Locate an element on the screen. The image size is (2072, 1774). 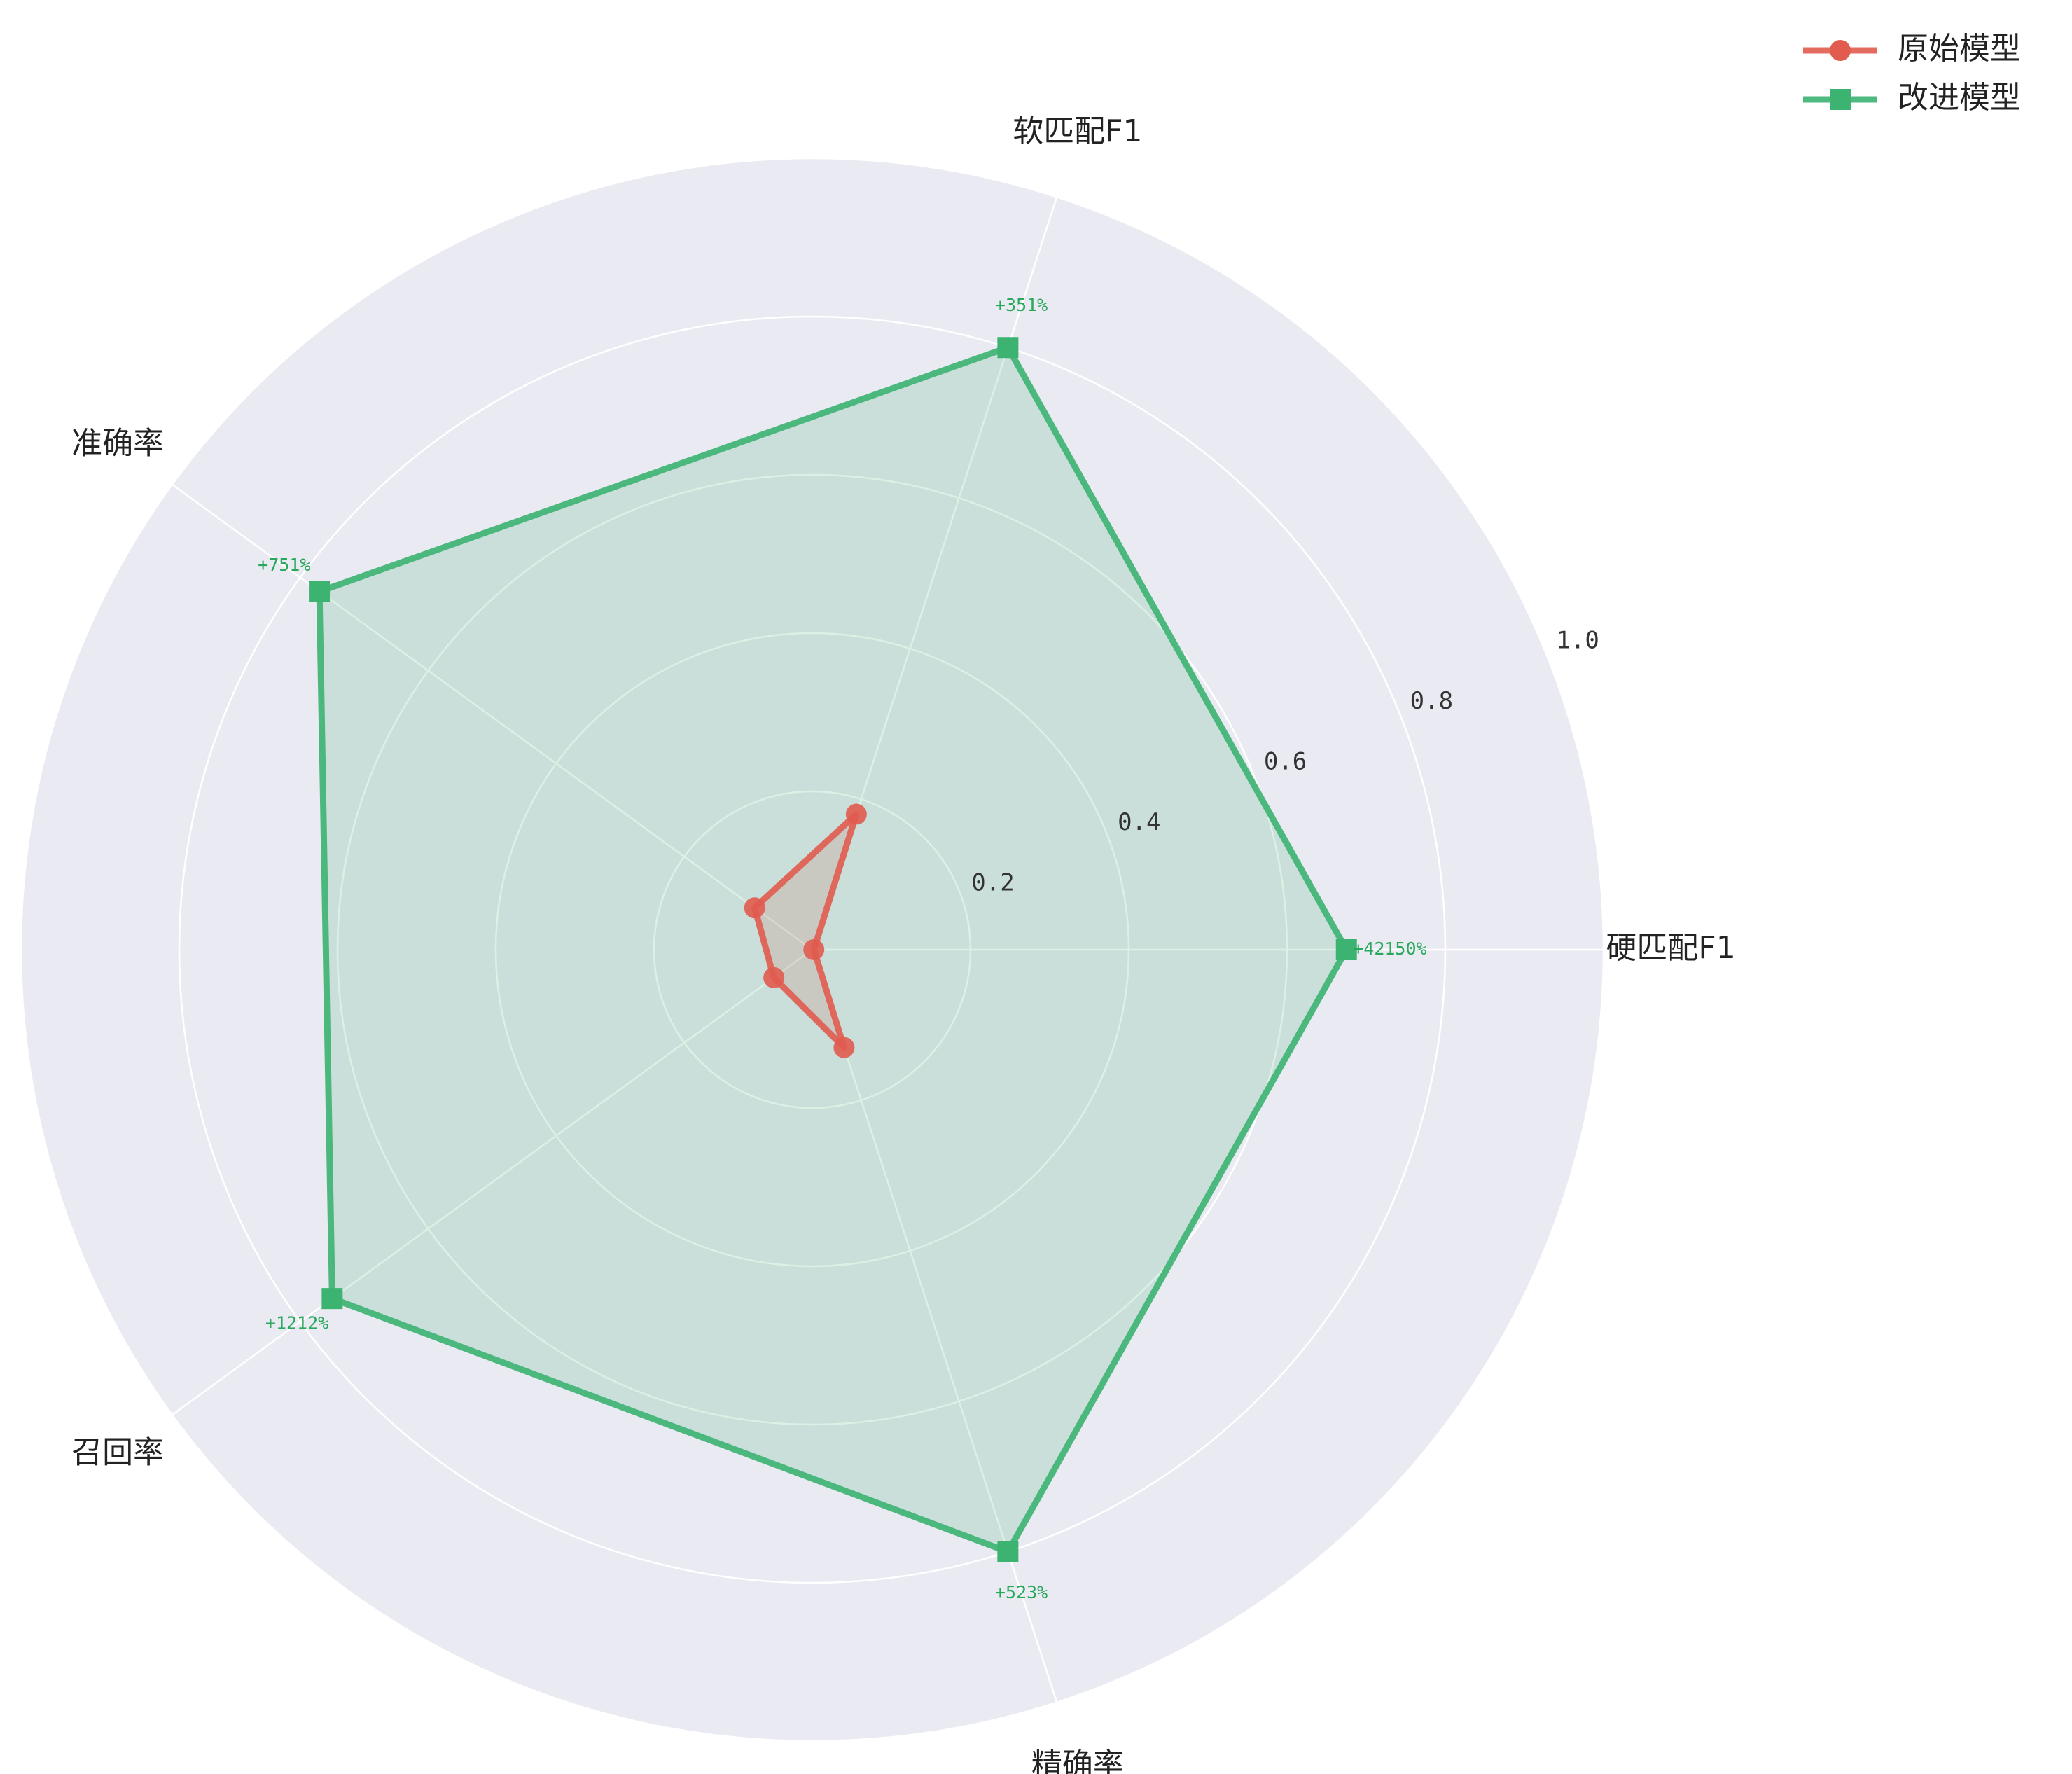
annotation-3: +1212% is located at coordinates (296, 1323).